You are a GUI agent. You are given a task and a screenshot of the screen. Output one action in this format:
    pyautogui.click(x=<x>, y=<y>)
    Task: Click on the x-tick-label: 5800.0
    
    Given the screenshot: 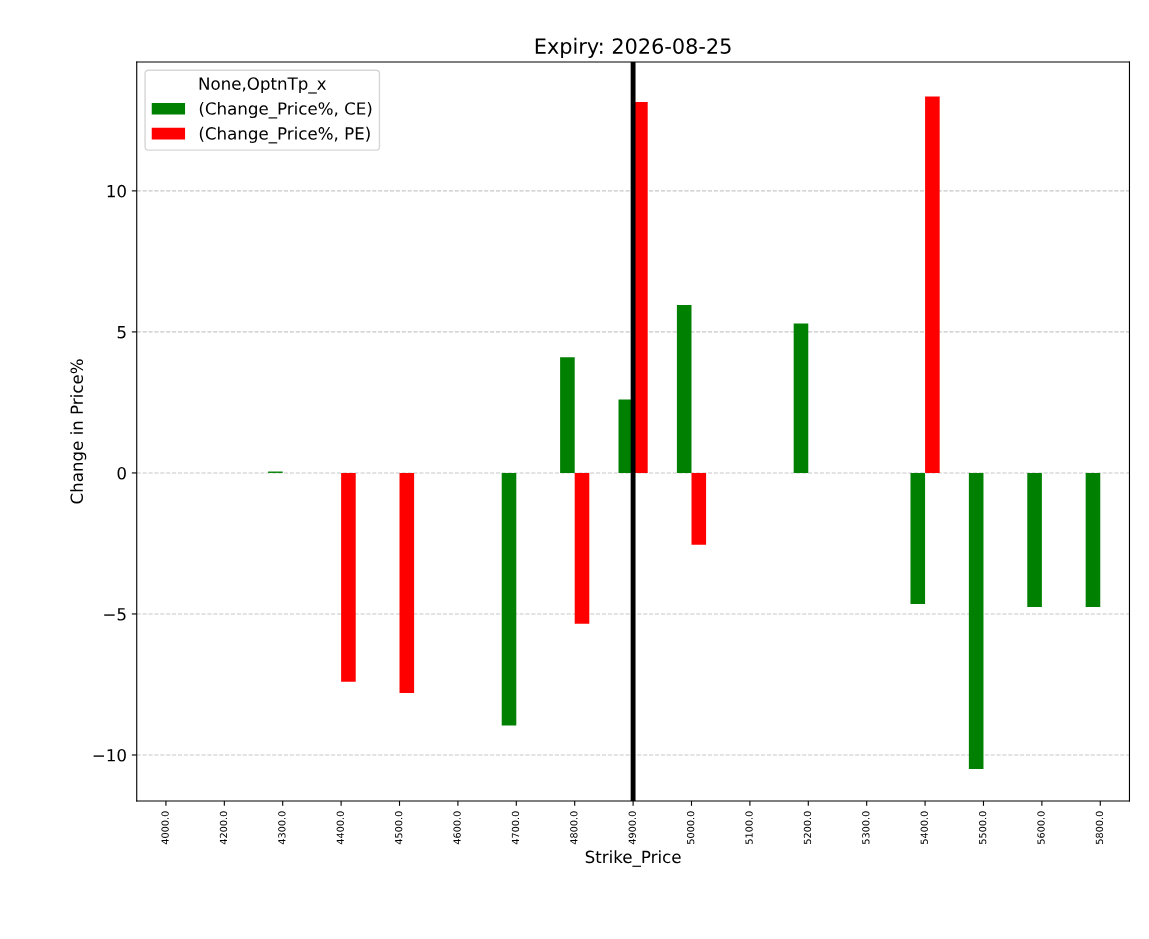 What is the action you would take?
    pyautogui.click(x=1099, y=827)
    